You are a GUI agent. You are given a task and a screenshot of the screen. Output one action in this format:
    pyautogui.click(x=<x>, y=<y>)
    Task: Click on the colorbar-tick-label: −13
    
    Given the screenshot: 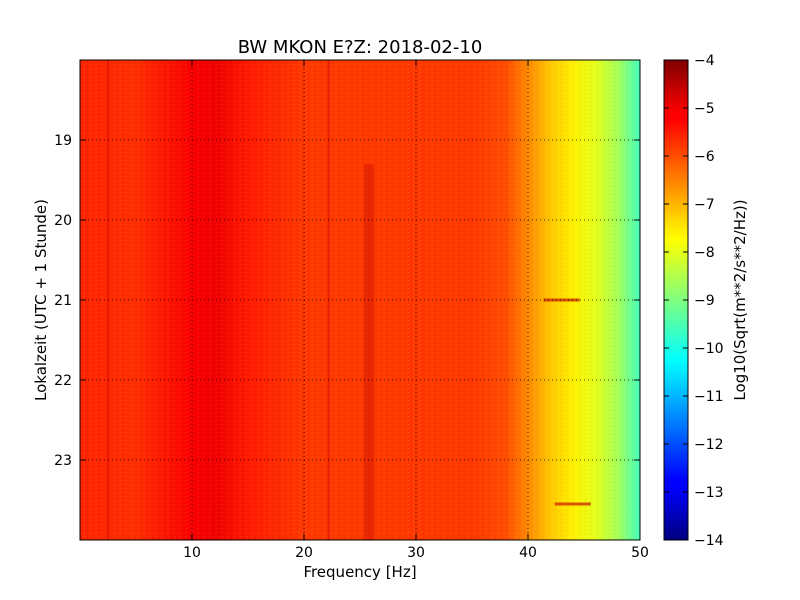 What is the action you would take?
    pyautogui.click(x=709, y=493)
    